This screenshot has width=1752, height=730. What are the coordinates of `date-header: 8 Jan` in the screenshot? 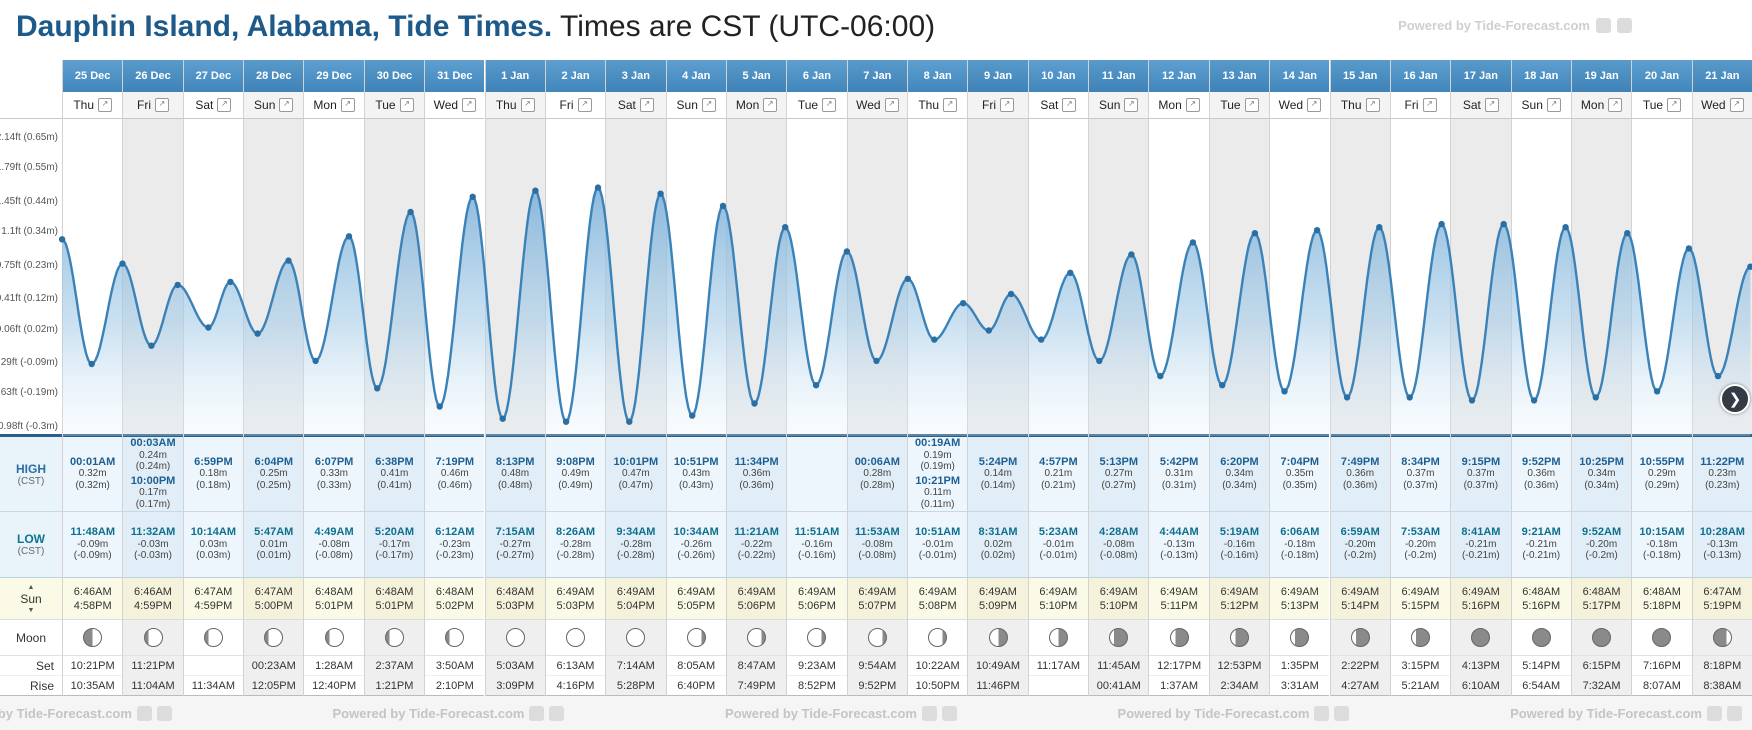 It's located at (938, 76).